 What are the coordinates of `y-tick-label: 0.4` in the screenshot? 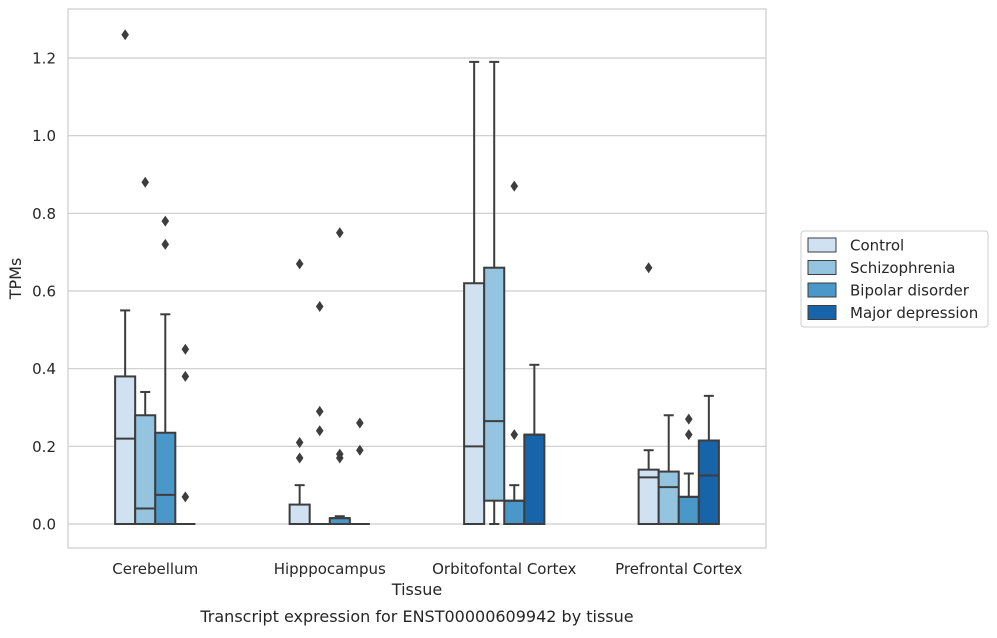 It's located at (44, 369).